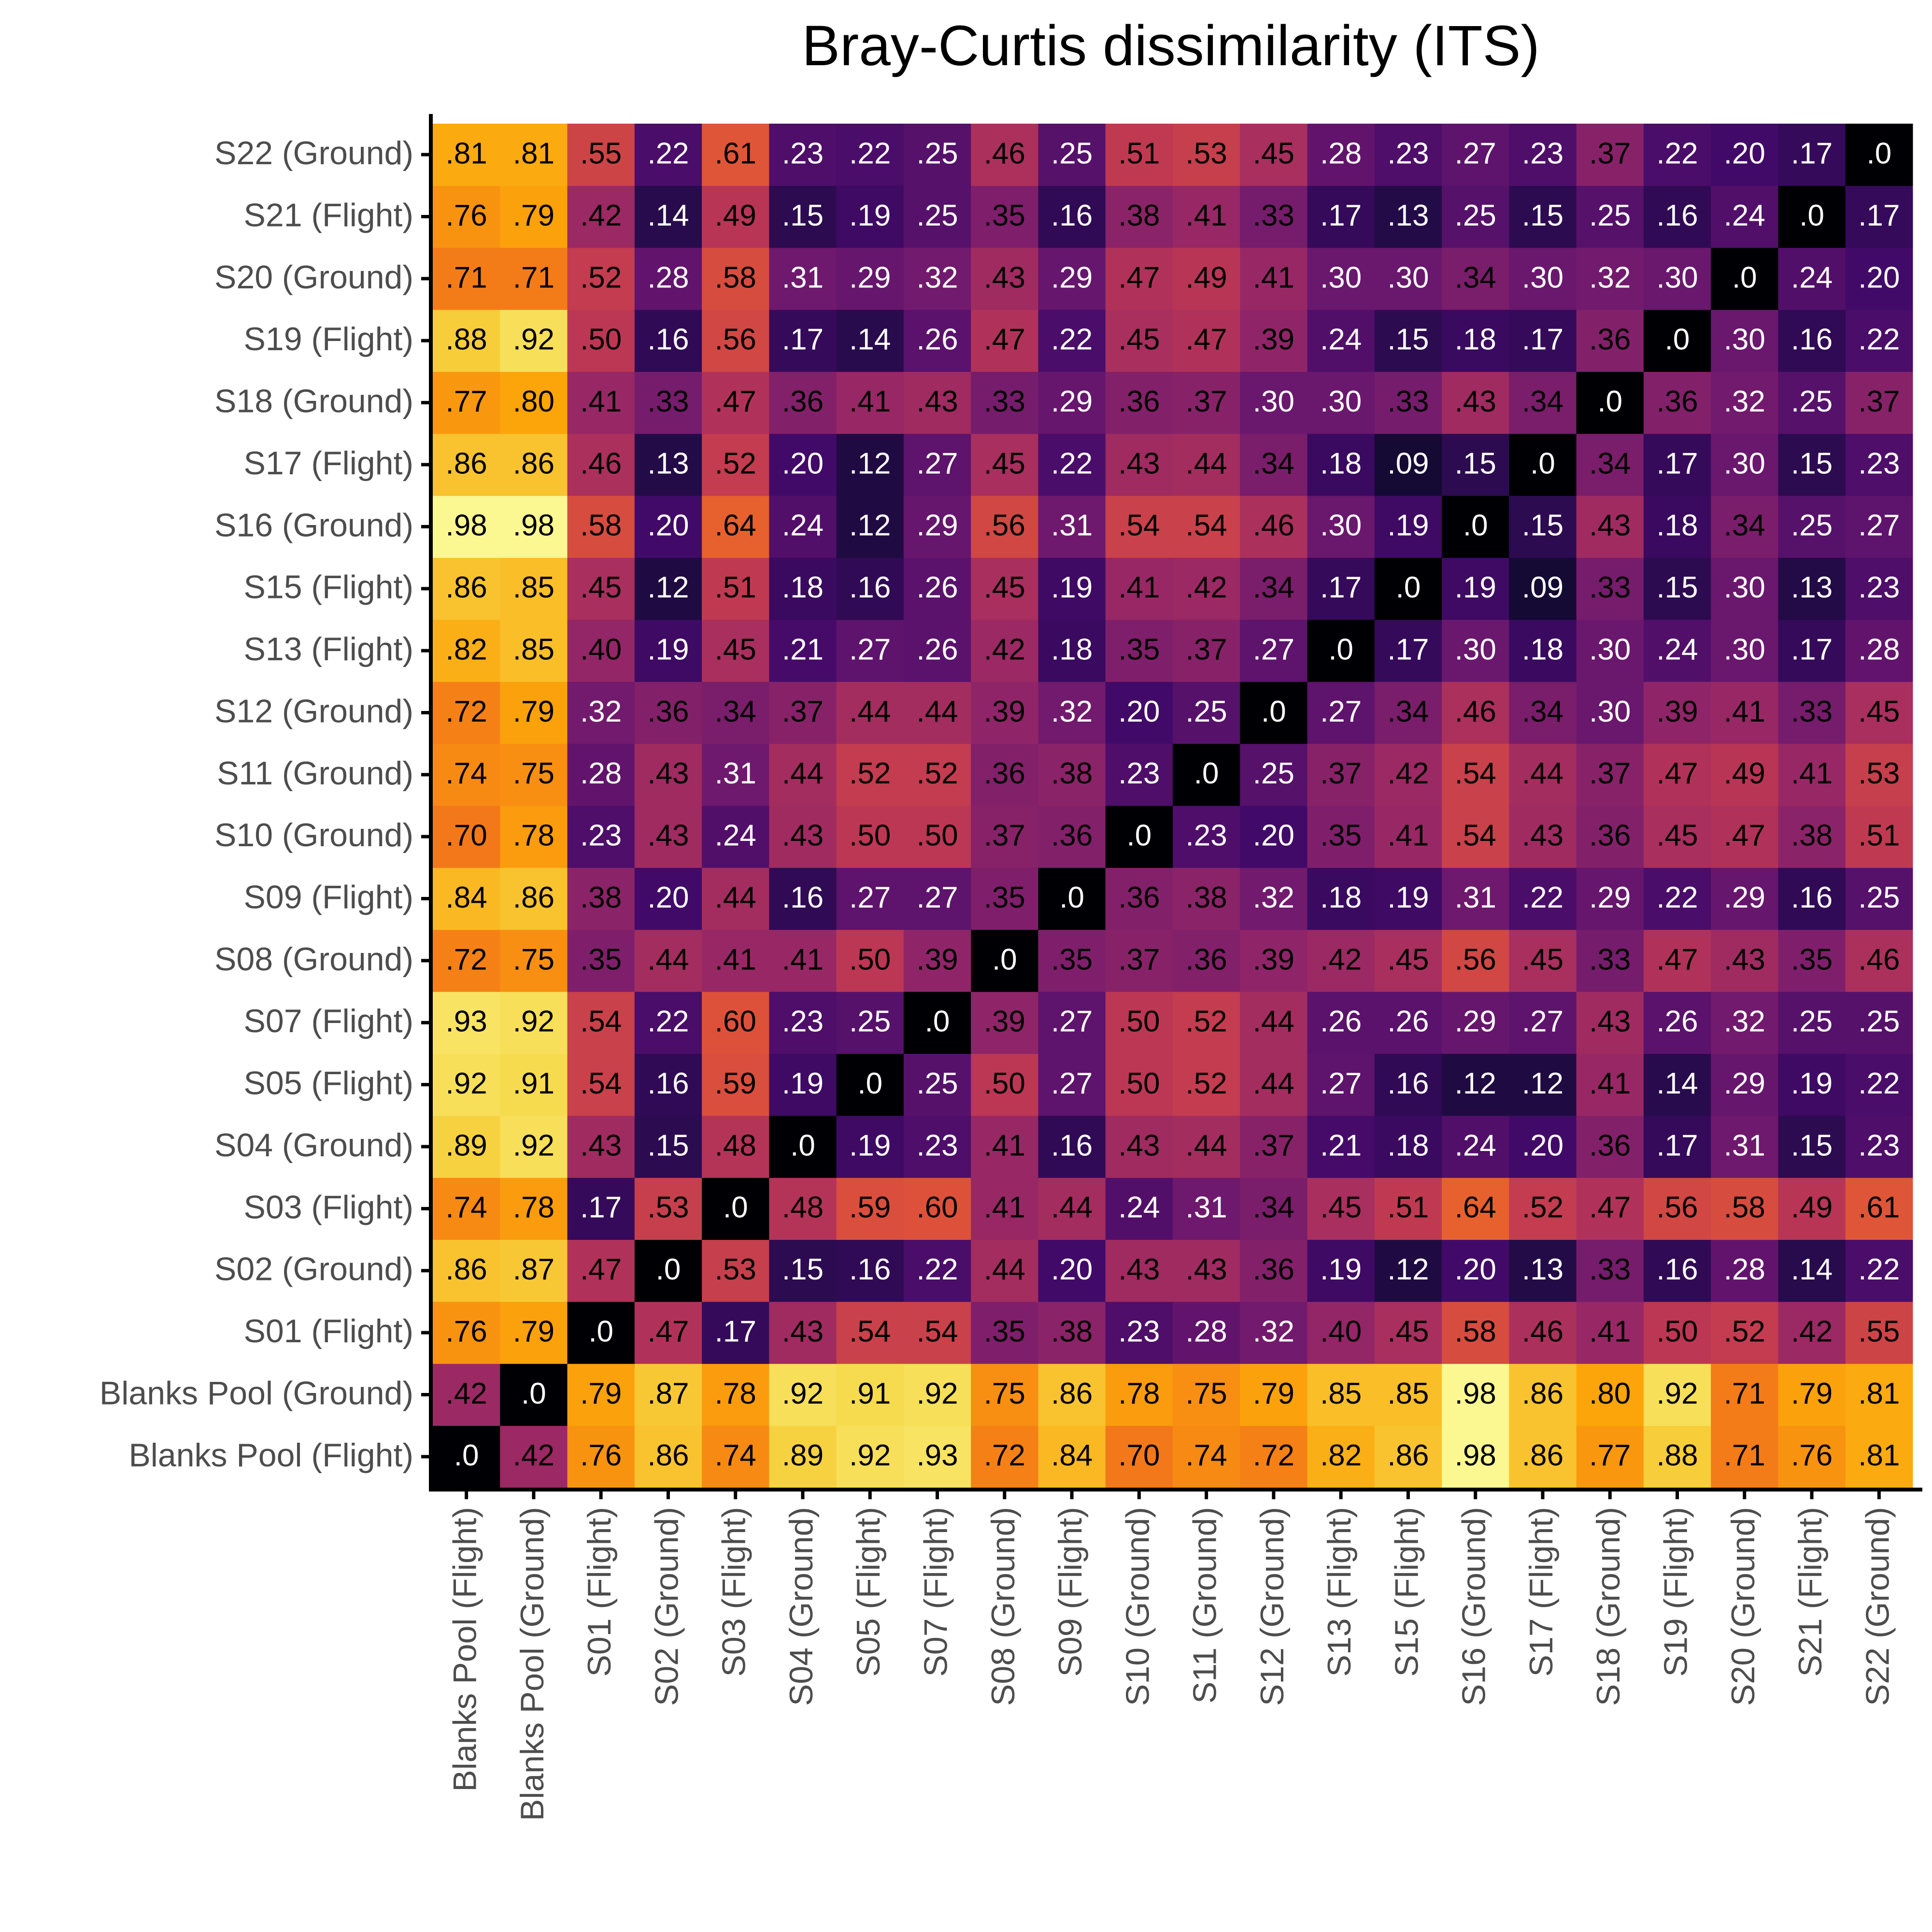 This screenshot has height=1932, width=1932. What do you see at coordinates (1610, 1393) in the screenshot?
I see `cell-label: .80` at bounding box center [1610, 1393].